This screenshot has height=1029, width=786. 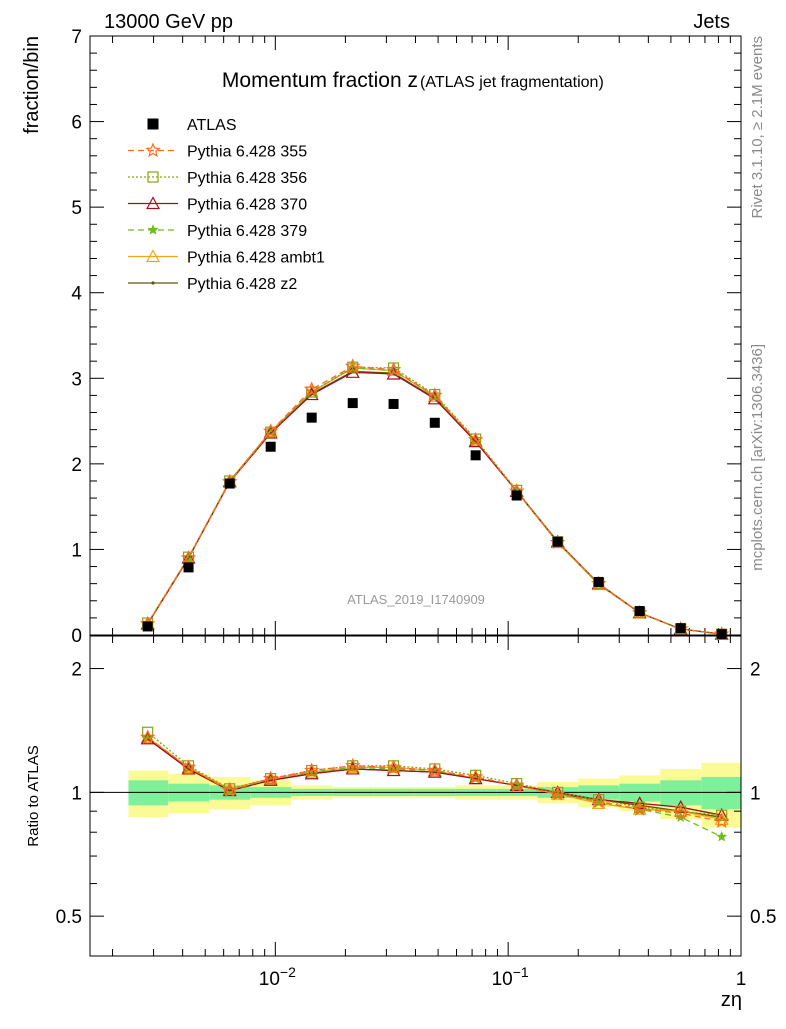 What do you see at coordinates (76, 294) in the screenshot?
I see `y-tick-label: 4` at bounding box center [76, 294].